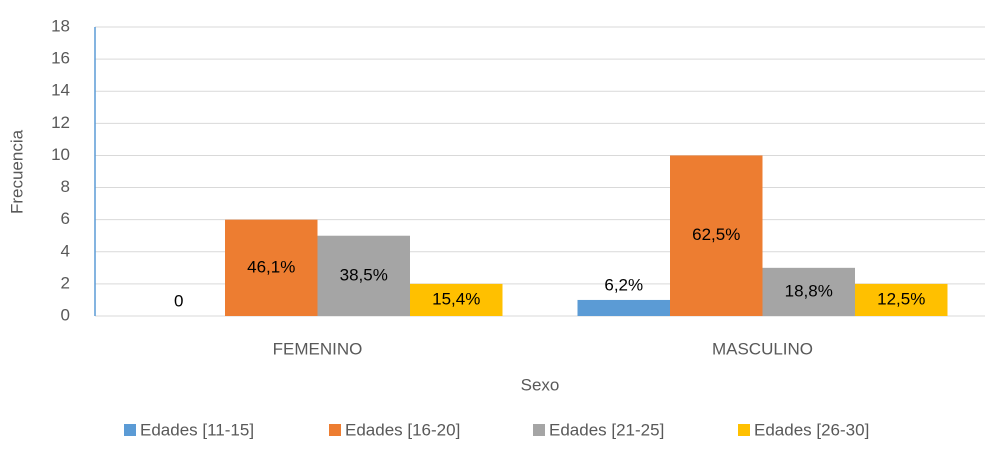 Image resolution: width=992 pixels, height=466 pixels. I want to click on data-label: 46,1%, so click(271, 266).